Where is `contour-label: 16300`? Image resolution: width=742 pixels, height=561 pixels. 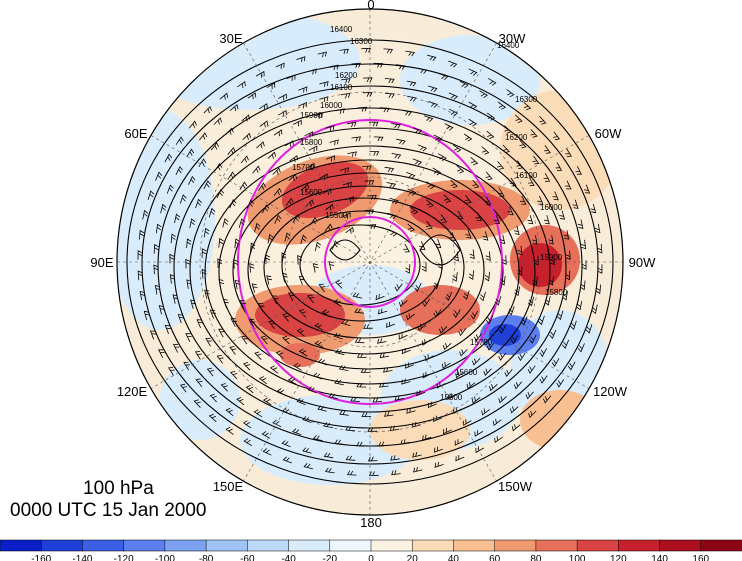
contour-label: 16300 is located at coordinates (361, 41).